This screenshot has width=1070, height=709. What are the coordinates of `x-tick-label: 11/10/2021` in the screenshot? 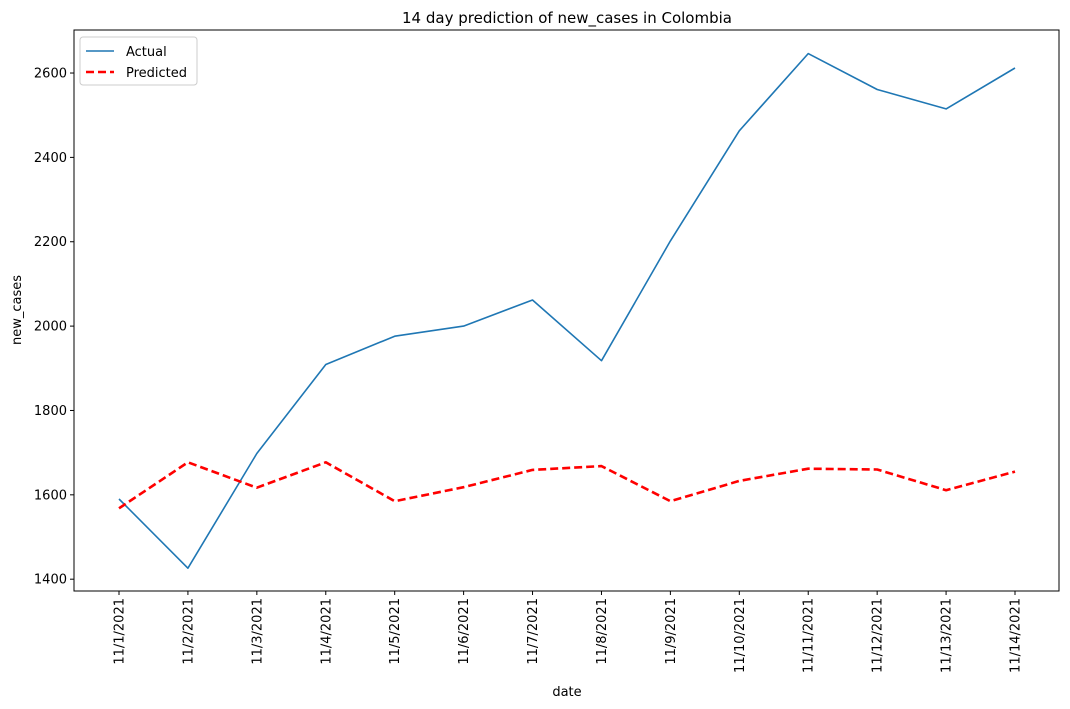 It's located at (740, 635).